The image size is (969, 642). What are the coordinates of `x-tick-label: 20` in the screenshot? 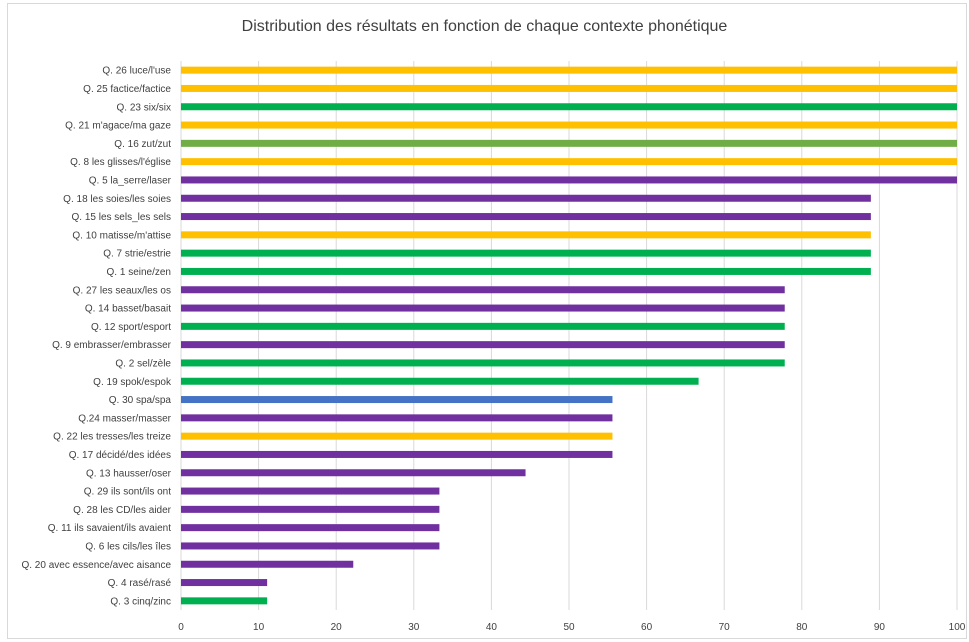 It's located at (337, 627).